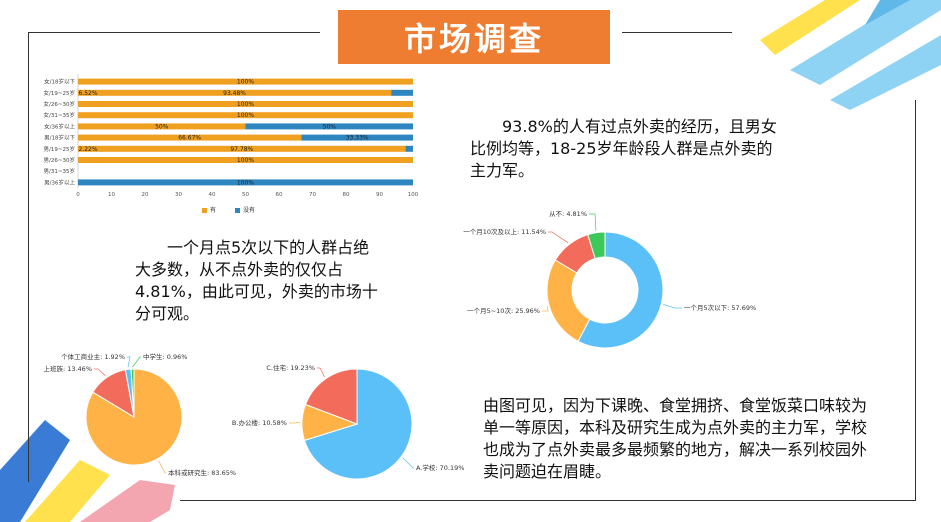 This screenshot has width=941, height=522. What do you see at coordinates (59, 171) in the screenshot?
I see `y-tick-label: 男/31~35岁` at bounding box center [59, 171].